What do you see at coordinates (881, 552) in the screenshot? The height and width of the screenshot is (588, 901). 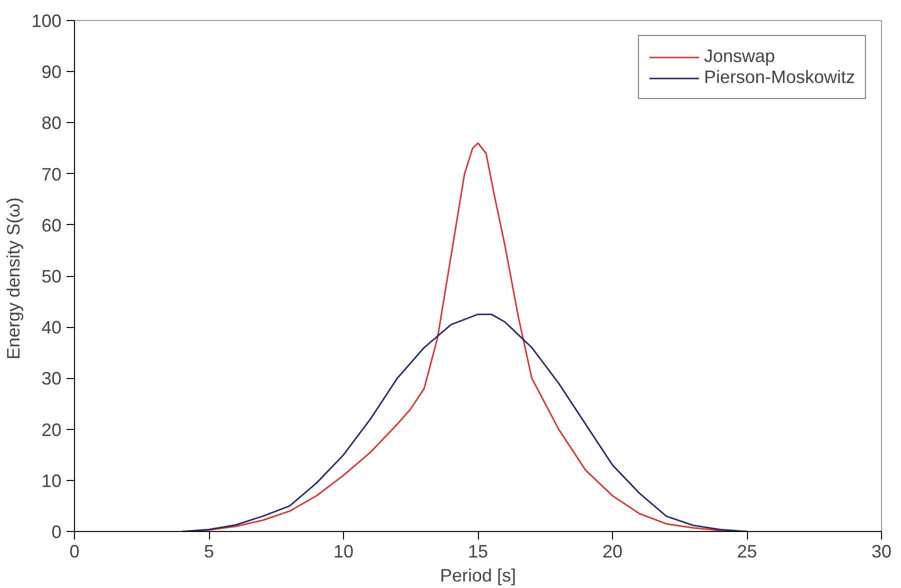 I see `x-tick-label: 30` at bounding box center [881, 552].